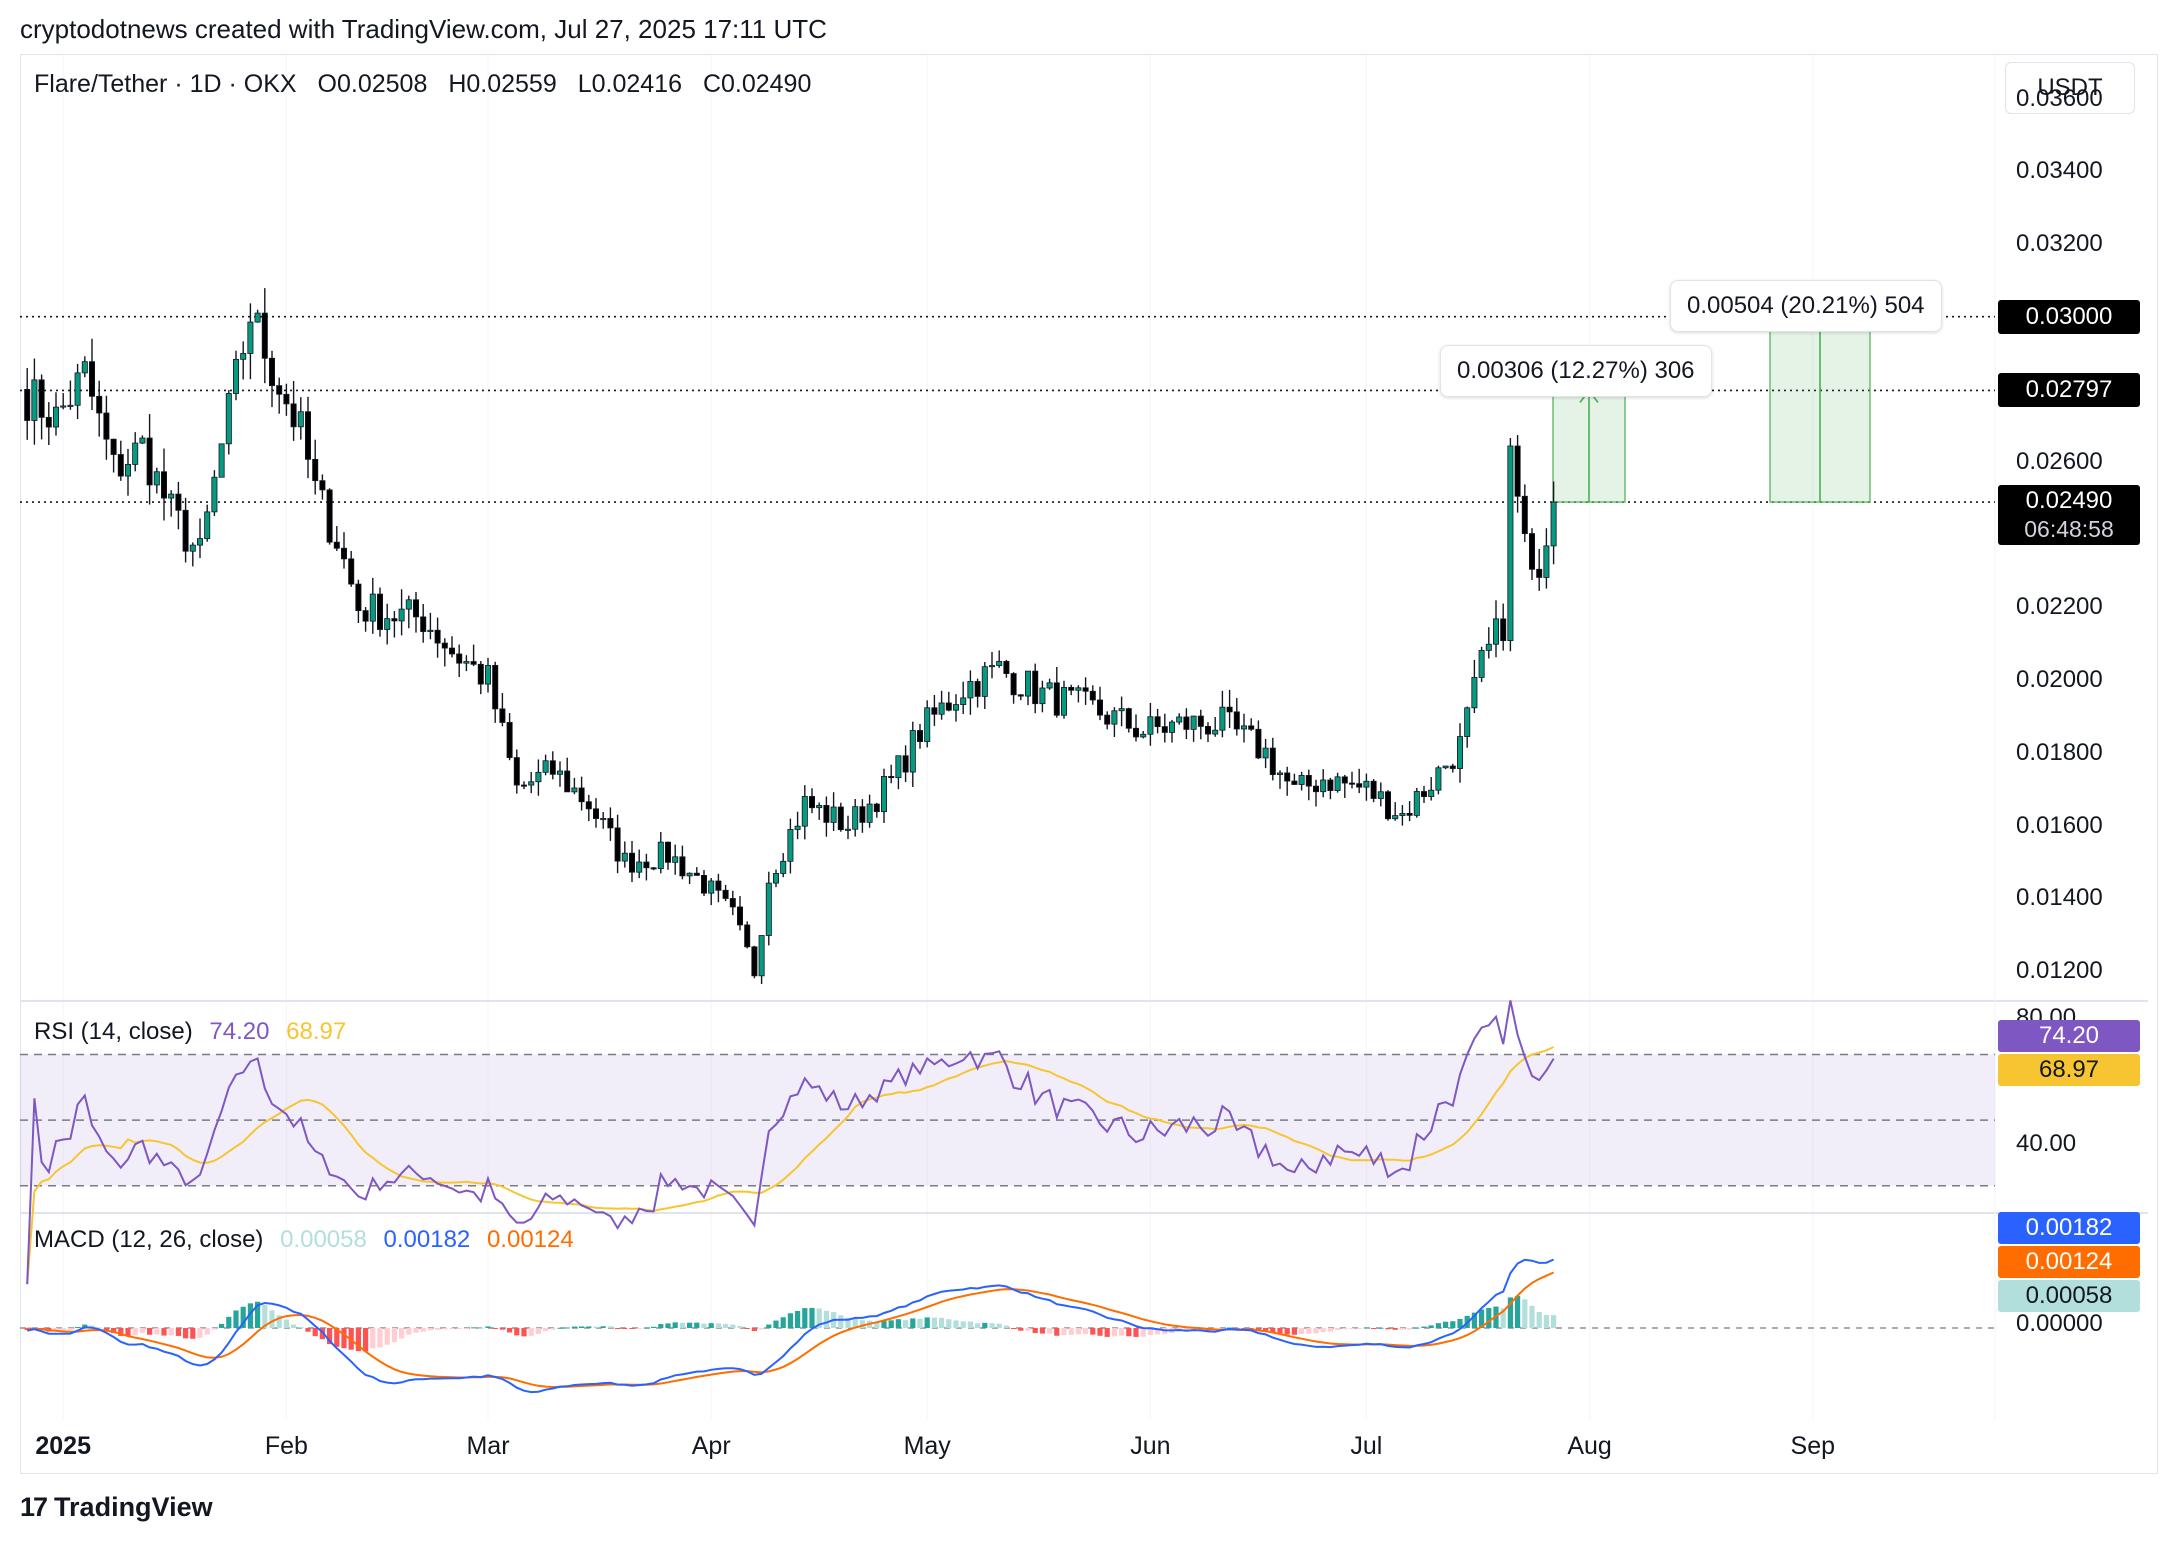 The height and width of the screenshot is (1542, 2168). What do you see at coordinates (1576, 371) in the screenshot?
I see `measure-callout-1: 0.00306 (12.27%) 306` at bounding box center [1576, 371].